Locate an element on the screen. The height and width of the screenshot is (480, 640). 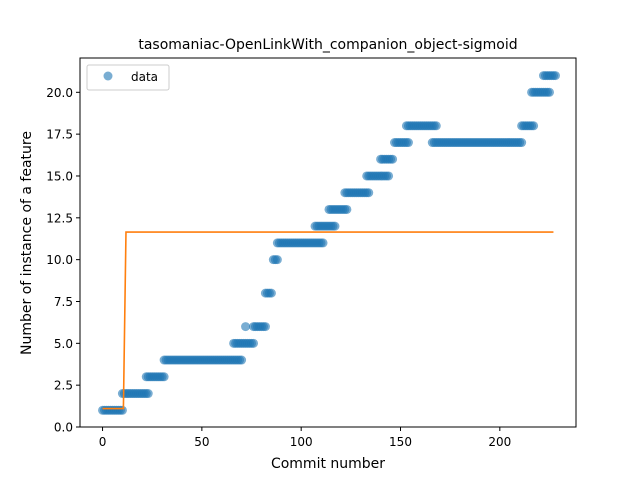
y-tick-label: 5.0 is located at coordinates (63, 344).